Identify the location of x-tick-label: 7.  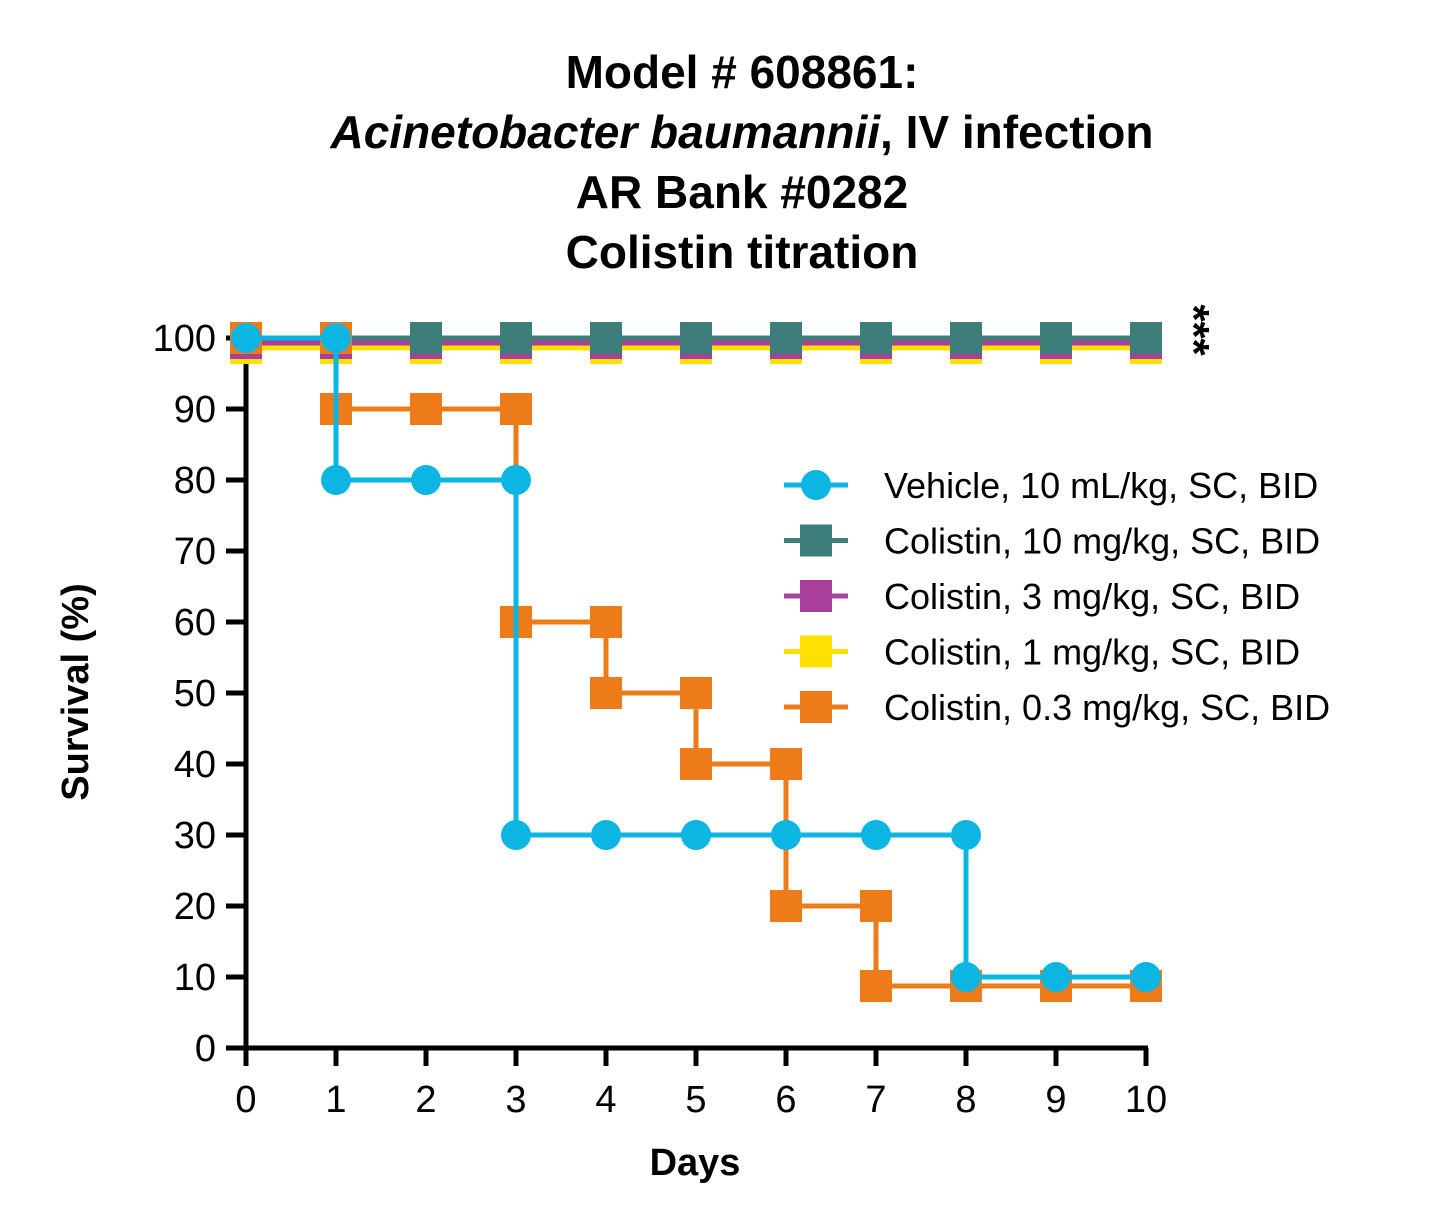
(875, 1100).